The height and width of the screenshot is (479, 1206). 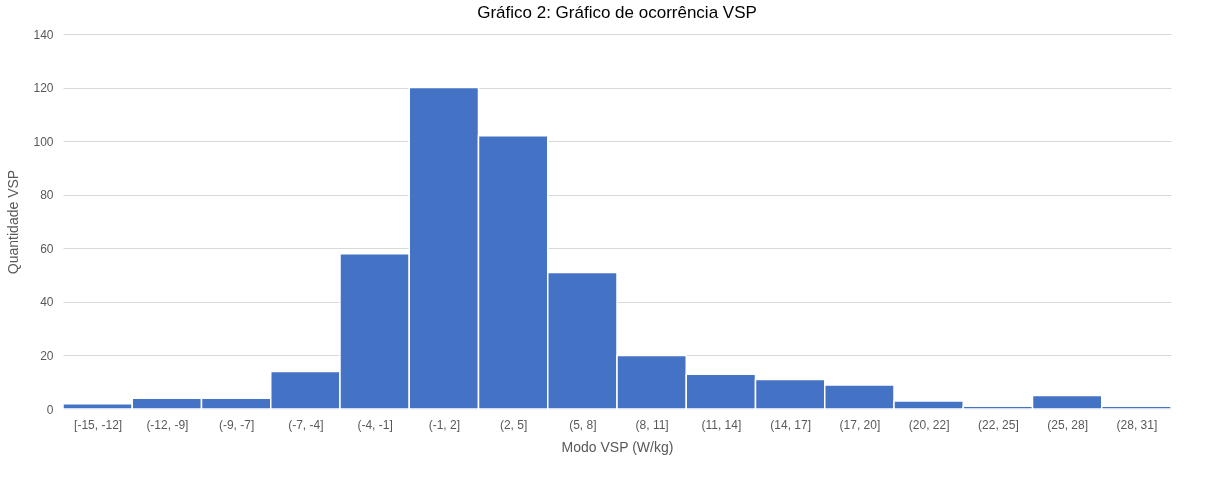 What do you see at coordinates (1067, 424) in the screenshot?
I see `x-tick-label: (25, 28]` at bounding box center [1067, 424].